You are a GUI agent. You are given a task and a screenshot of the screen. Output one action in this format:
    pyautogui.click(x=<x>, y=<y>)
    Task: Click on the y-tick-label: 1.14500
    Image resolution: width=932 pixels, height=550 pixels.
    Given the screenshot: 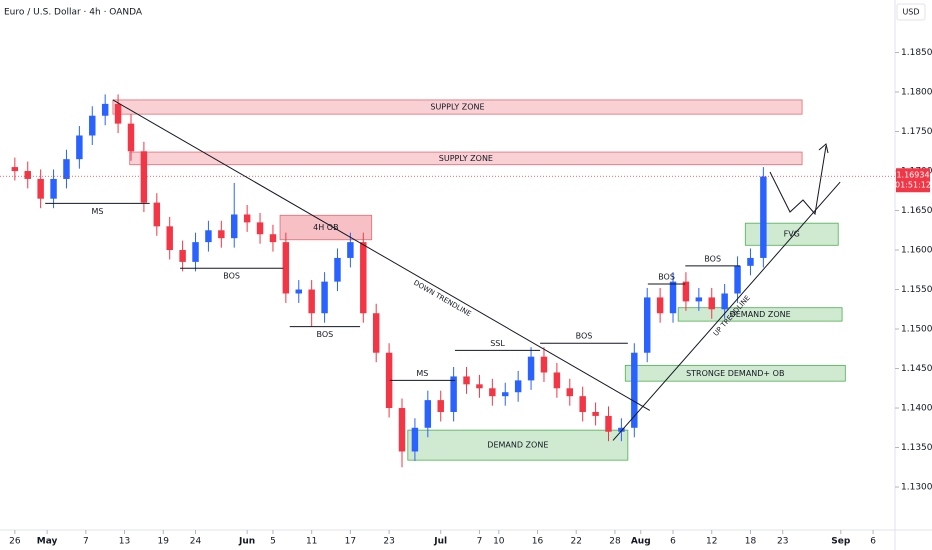 What is the action you would take?
    pyautogui.click(x=916, y=369)
    